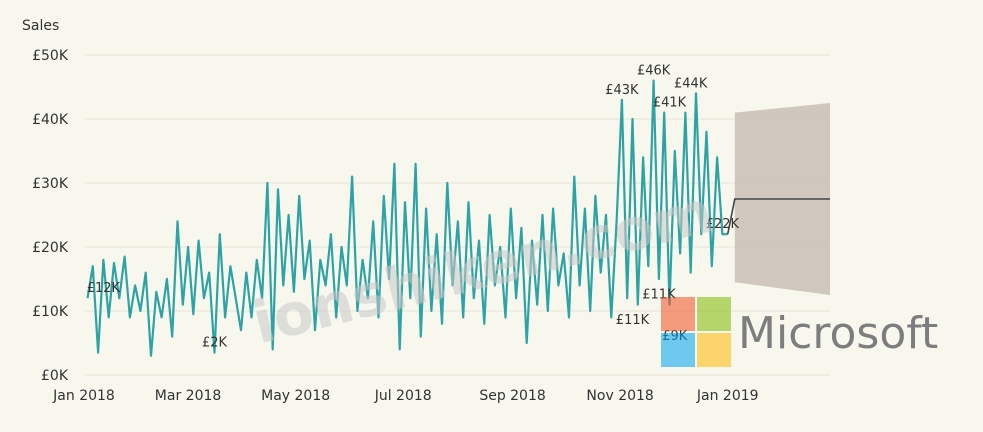 The height and width of the screenshot is (432, 983). I want to click on x-tick-label: Jul 2018, so click(403, 396).